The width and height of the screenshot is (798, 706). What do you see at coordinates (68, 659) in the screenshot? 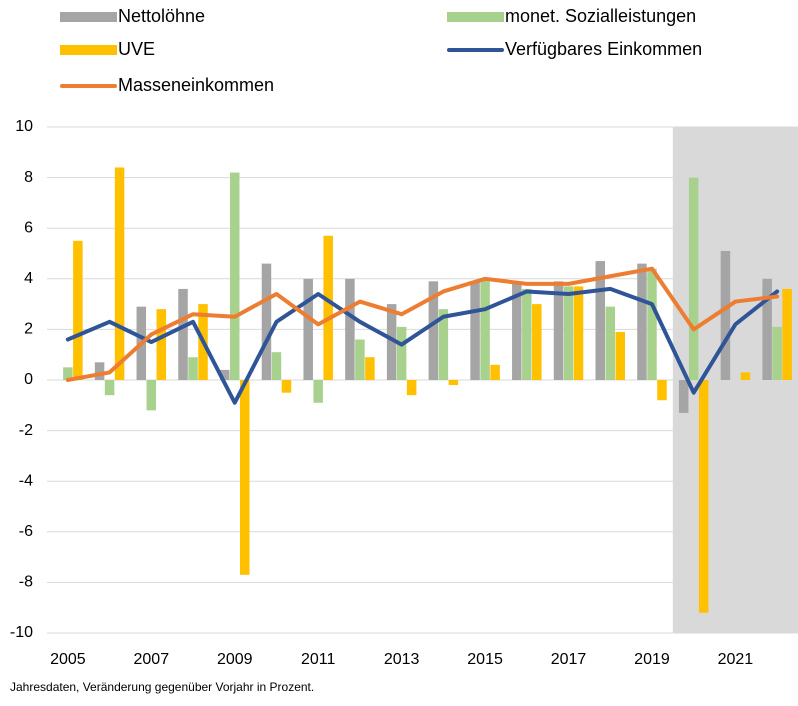
I see `x-tick-label: 2005` at bounding box center [68, 659].